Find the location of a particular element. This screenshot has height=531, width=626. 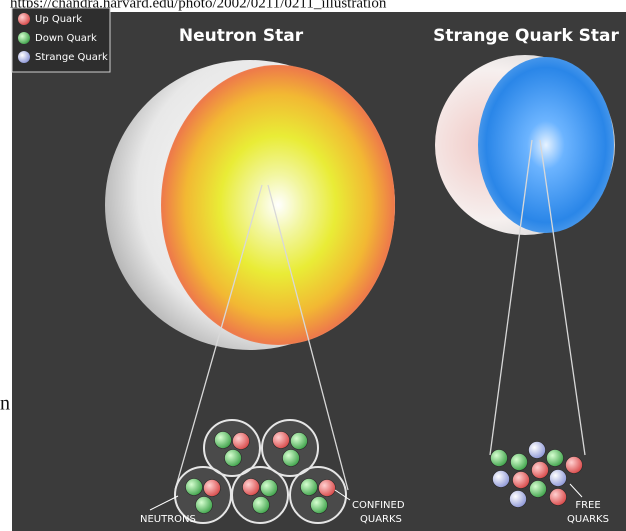

strange-star-core is located at coordinates (546, 145).